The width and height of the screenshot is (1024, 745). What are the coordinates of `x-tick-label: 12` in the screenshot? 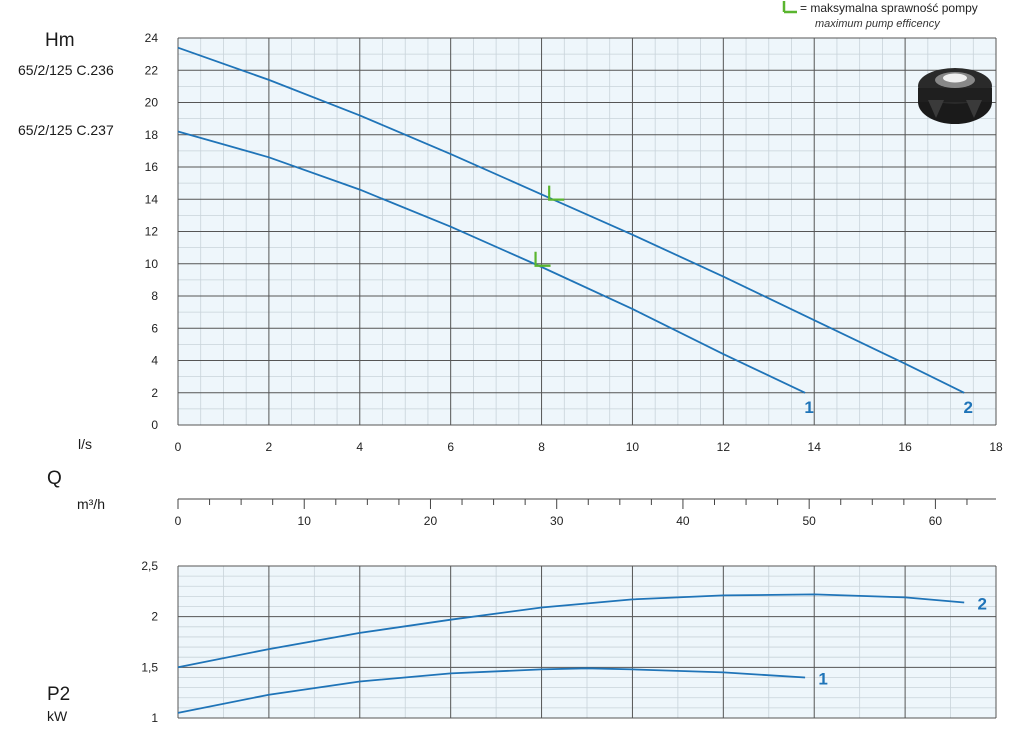 It's located at (724, 447).